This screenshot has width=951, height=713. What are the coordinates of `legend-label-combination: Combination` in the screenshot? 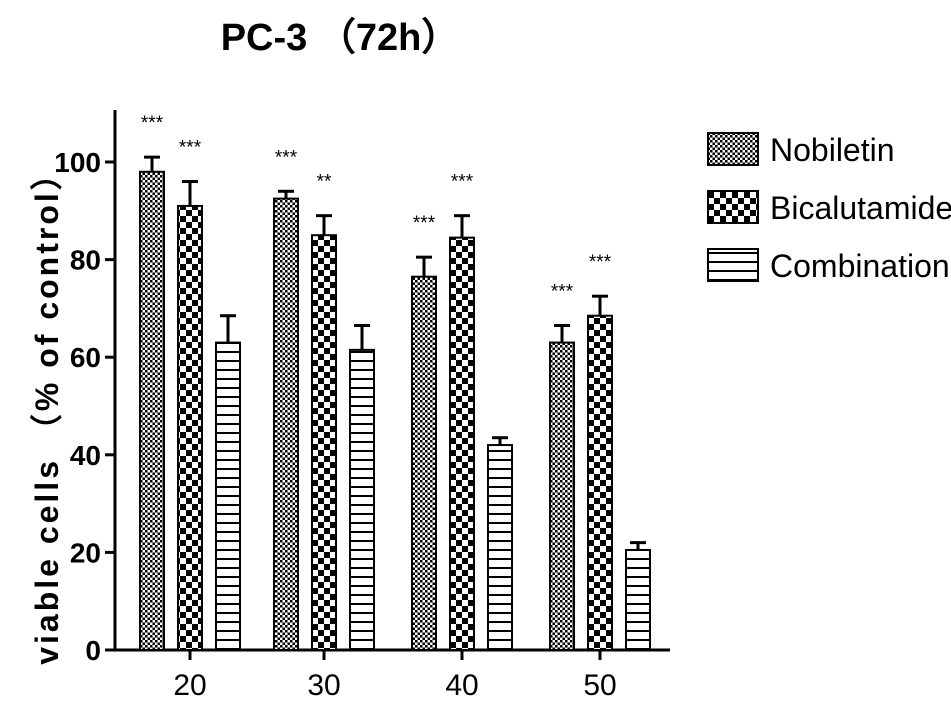 It's located at (860, 266).